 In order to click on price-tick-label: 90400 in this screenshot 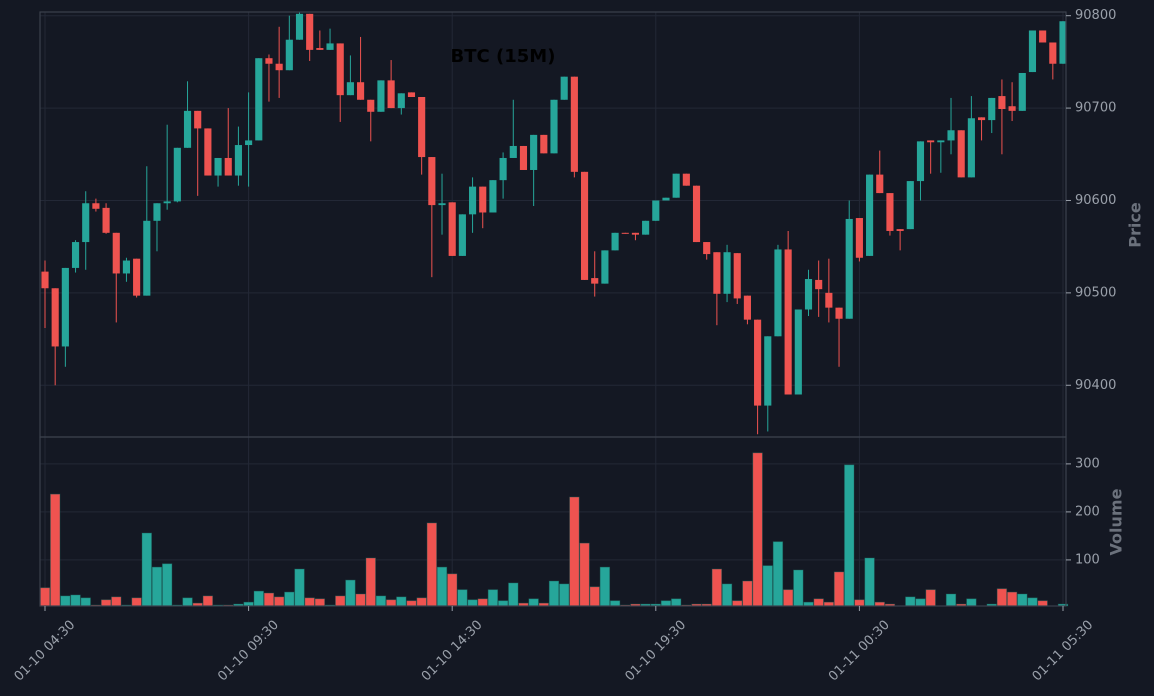, I will do `click(1095, 385)`.